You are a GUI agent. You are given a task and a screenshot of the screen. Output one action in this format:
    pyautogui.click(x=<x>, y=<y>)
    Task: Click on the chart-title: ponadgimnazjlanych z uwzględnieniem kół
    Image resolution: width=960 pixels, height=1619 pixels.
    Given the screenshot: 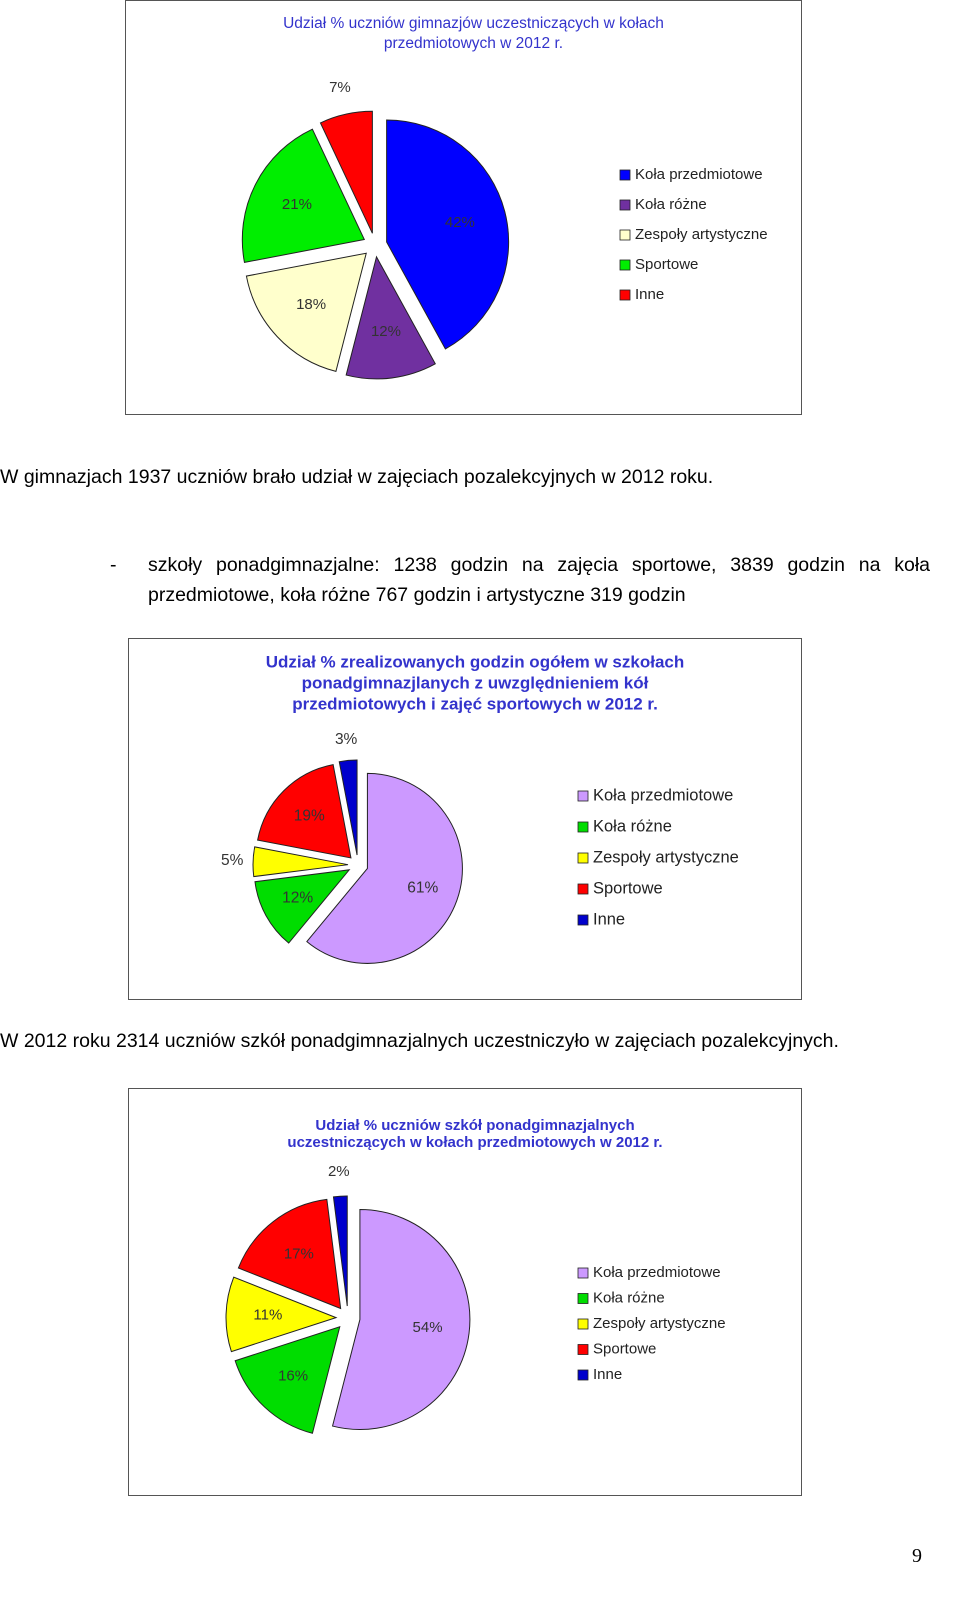 What is the action you would take?
    pyautogui.click(x=475, y=682)
    